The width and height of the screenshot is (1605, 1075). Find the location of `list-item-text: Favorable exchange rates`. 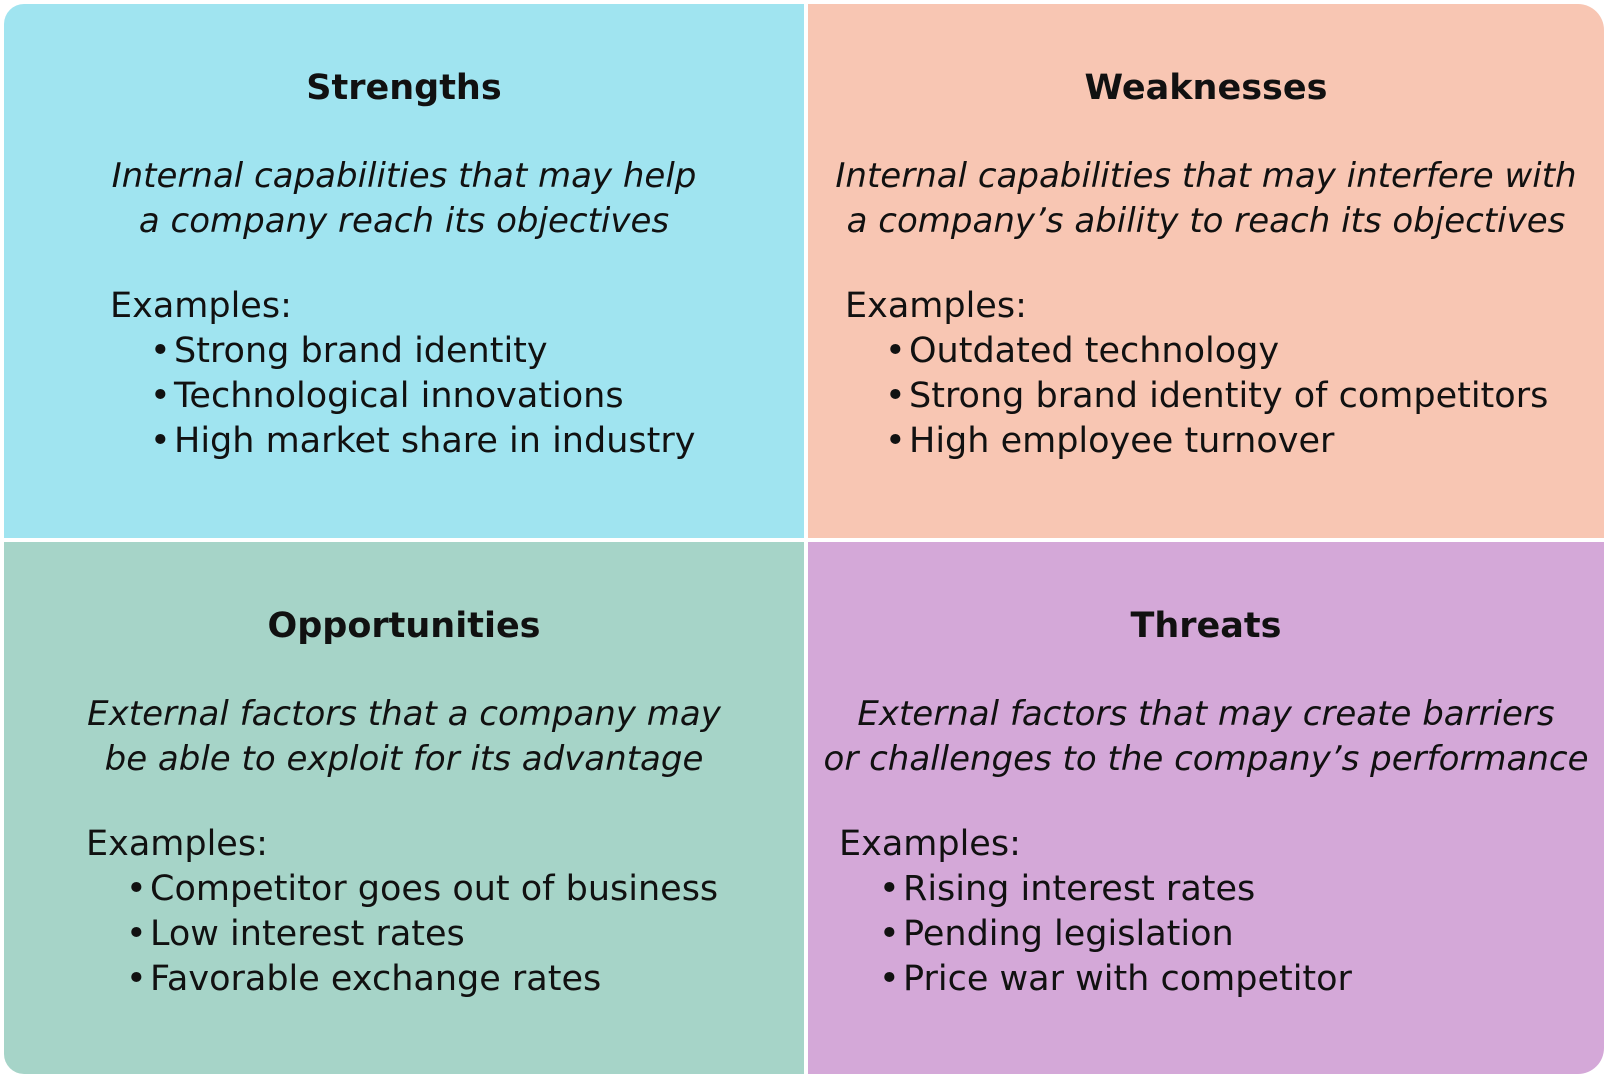

list-item-text: Favorable exchange rates is located at coordinates (376, 979).